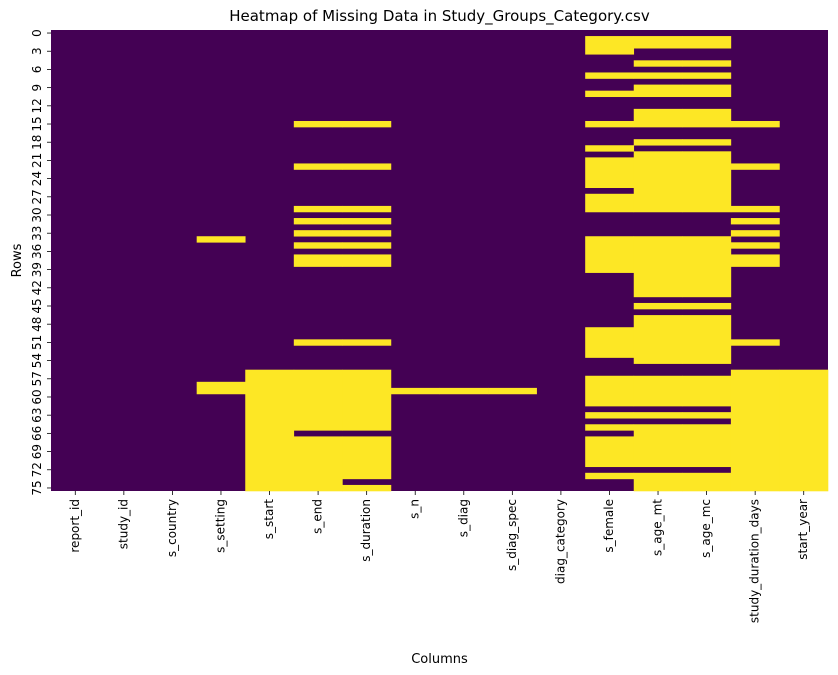 The height and width of the screenshot is (675, 838). I want to click on y-tick-label: 12, so click(37, 105).